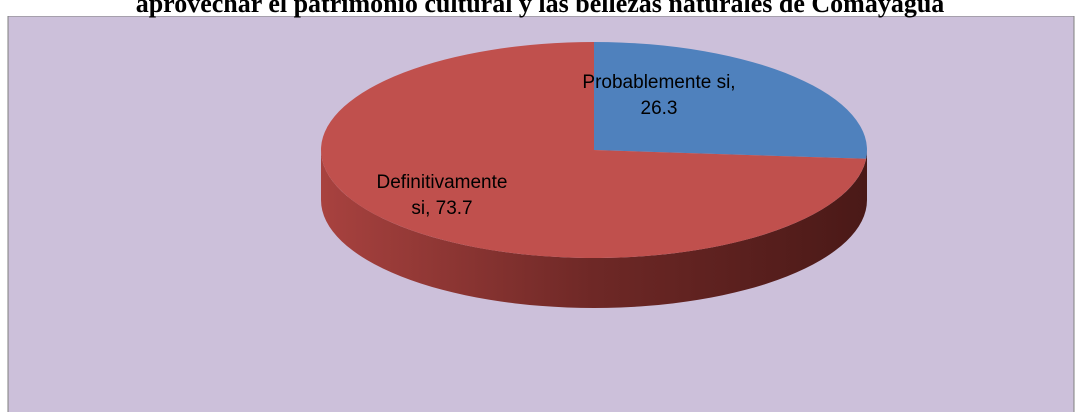 The height and width of the screenshot is (412, 1079). I want to click on title-band, so click(539, 8).